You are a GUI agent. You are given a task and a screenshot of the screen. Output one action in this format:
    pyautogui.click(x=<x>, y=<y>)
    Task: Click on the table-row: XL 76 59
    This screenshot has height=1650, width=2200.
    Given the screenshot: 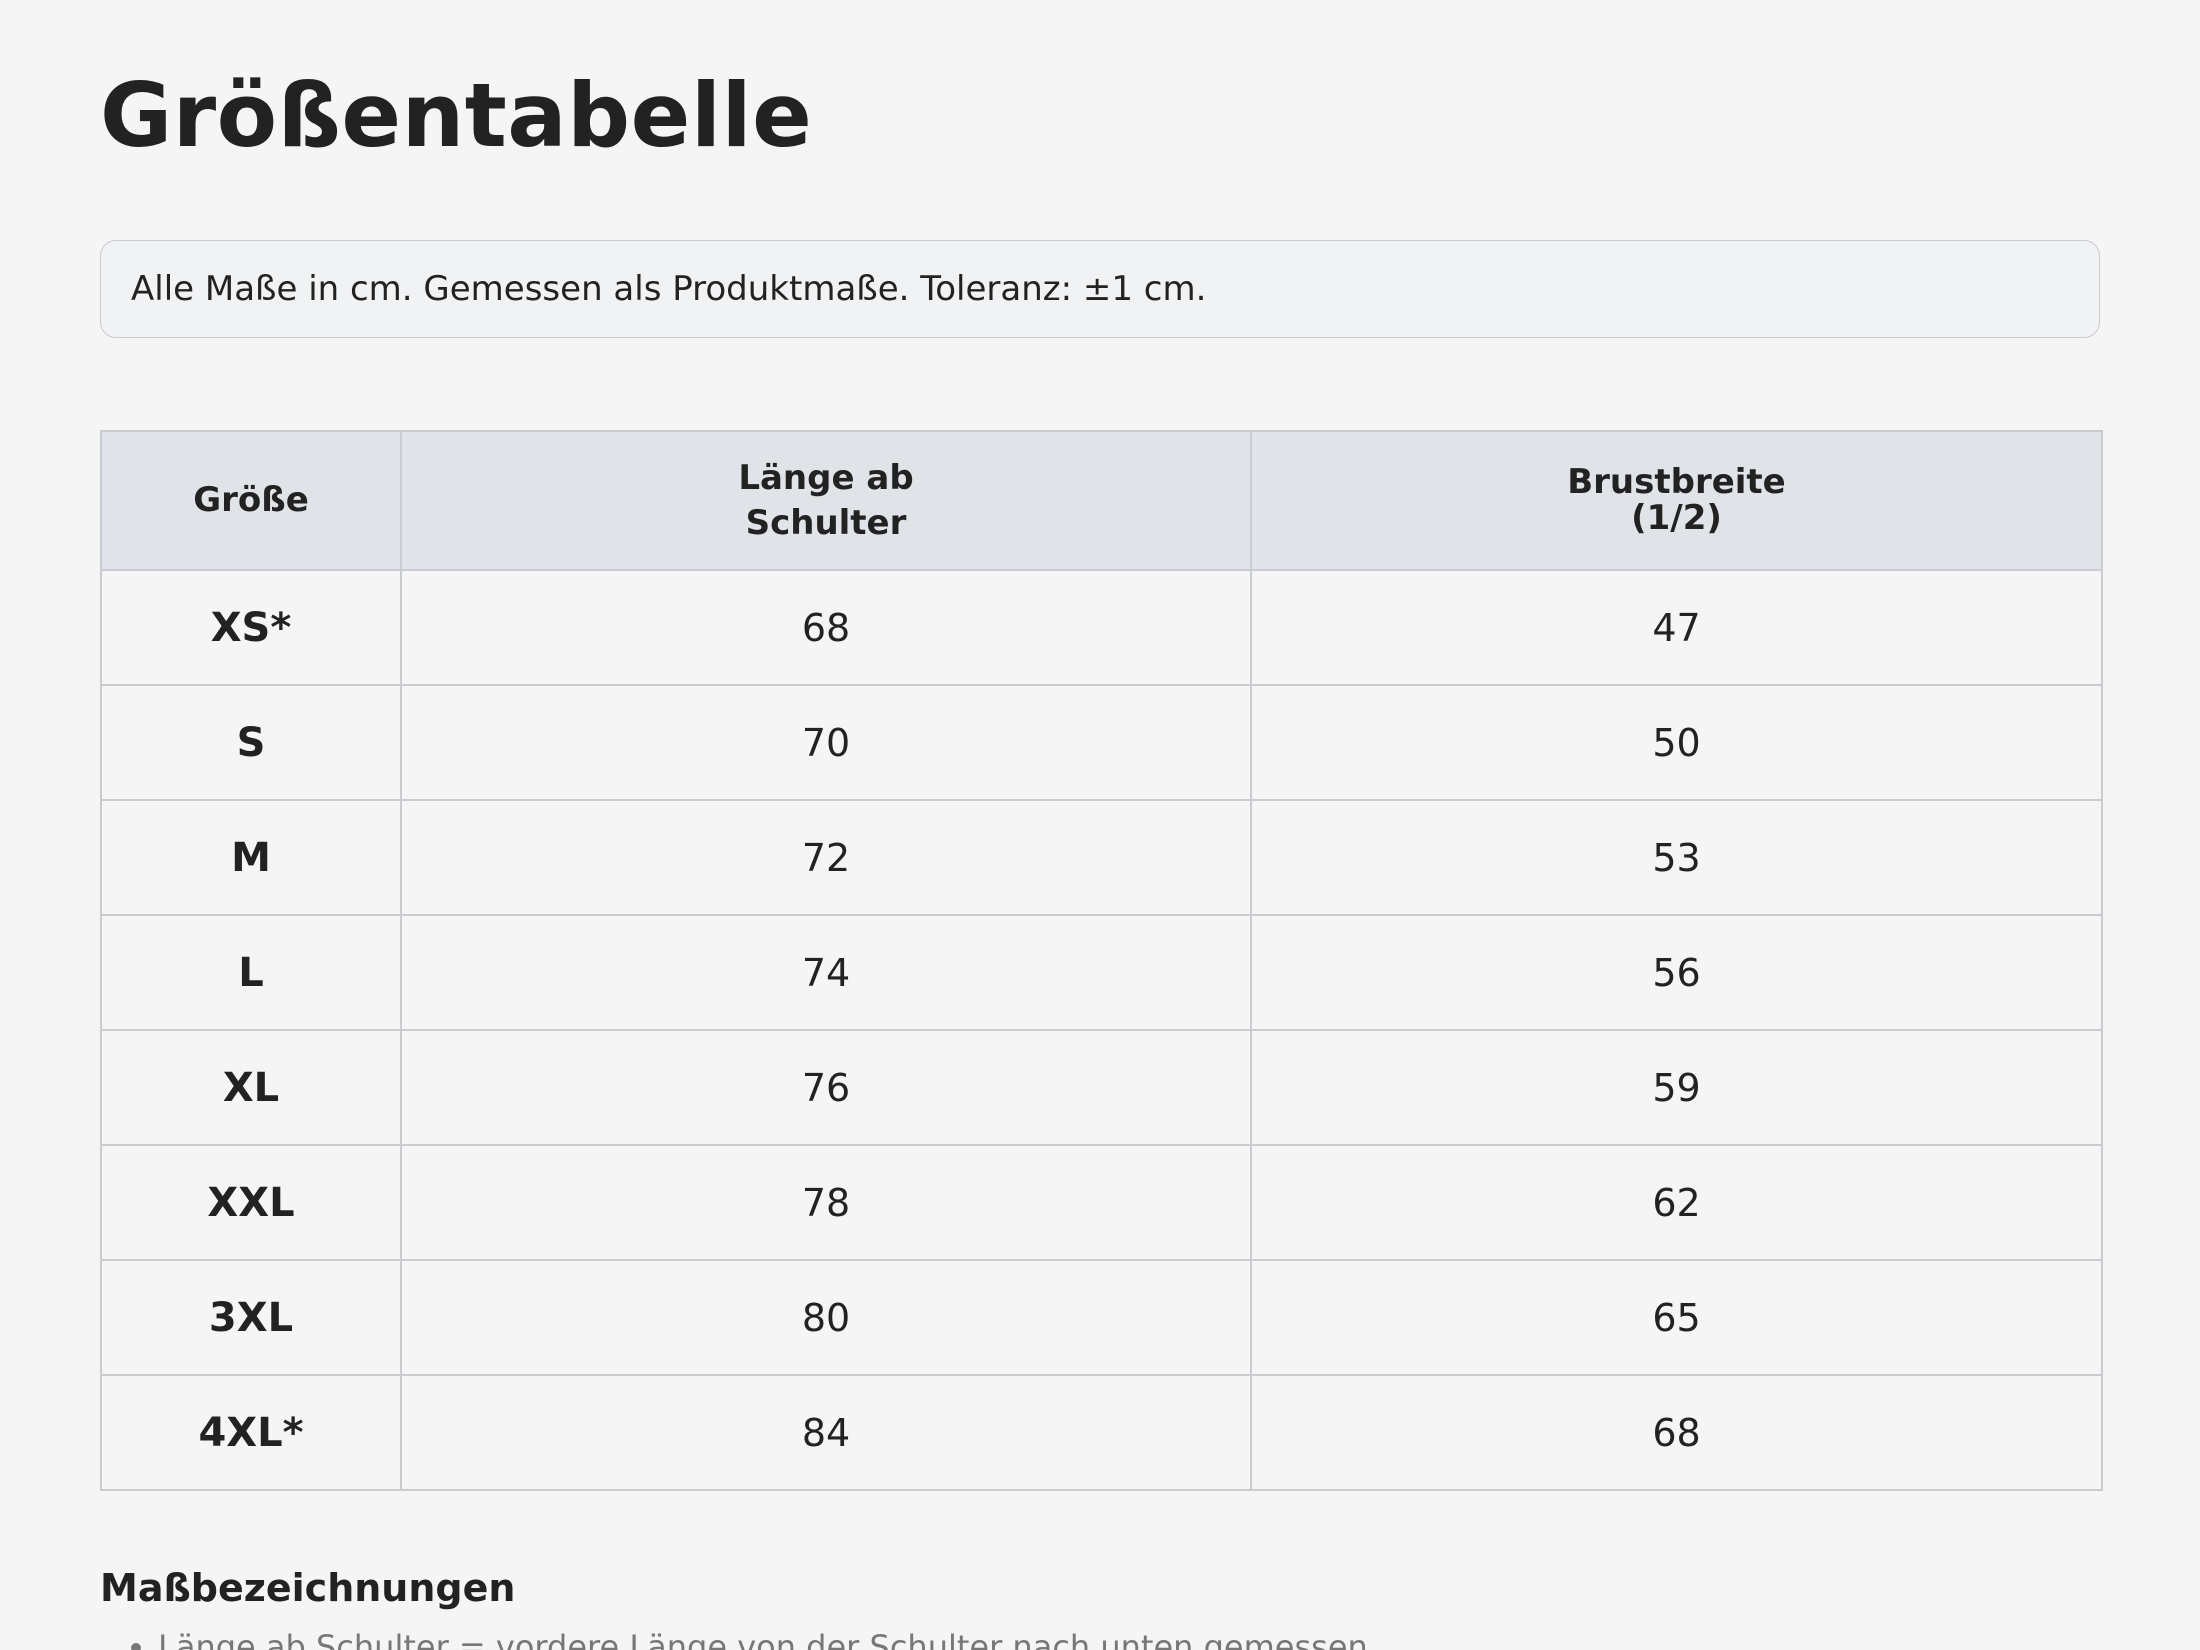 What is the action you would take?
    pyautogui.click(x=1101, y=1087)
    